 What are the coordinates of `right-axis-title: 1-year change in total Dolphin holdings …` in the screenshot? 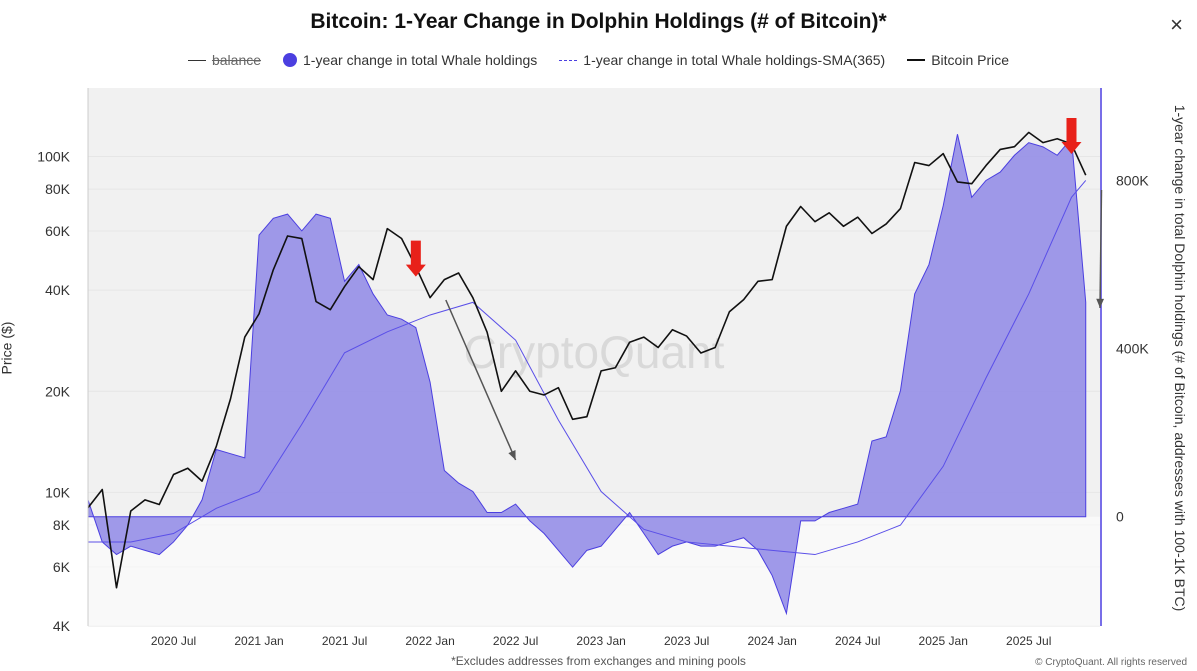 It's located at (1183, 360).